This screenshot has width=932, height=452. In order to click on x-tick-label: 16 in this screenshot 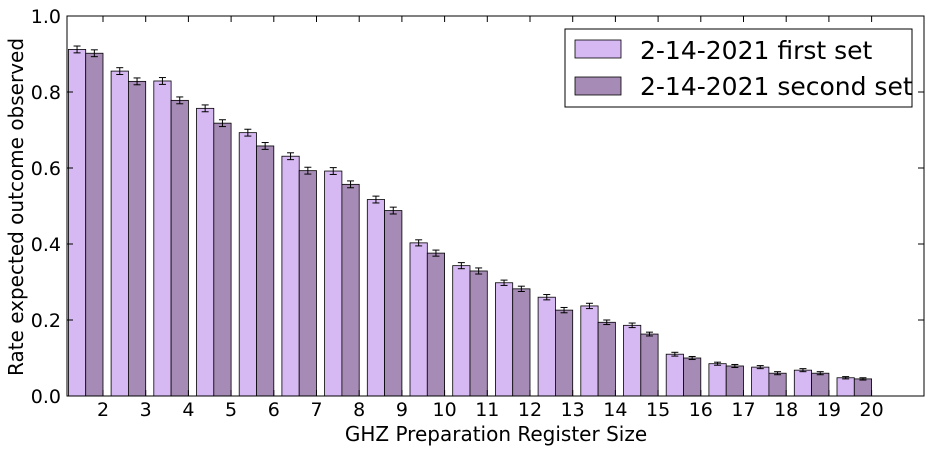, I will do `click(701, 410)`.